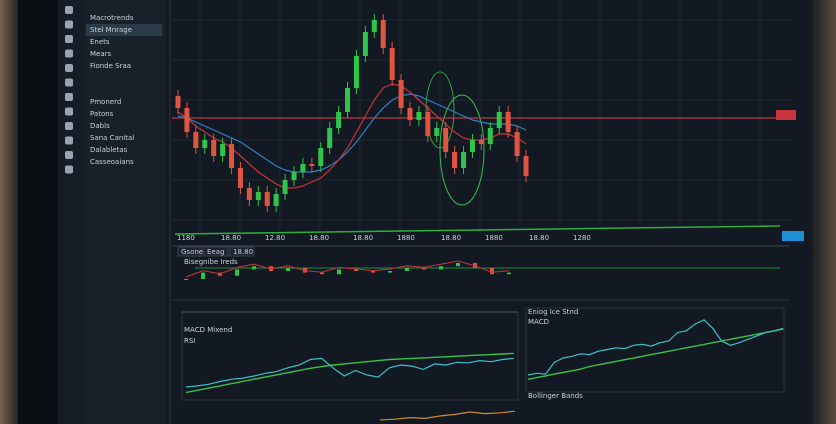  I want to click on trend-line, so click(477, 230).